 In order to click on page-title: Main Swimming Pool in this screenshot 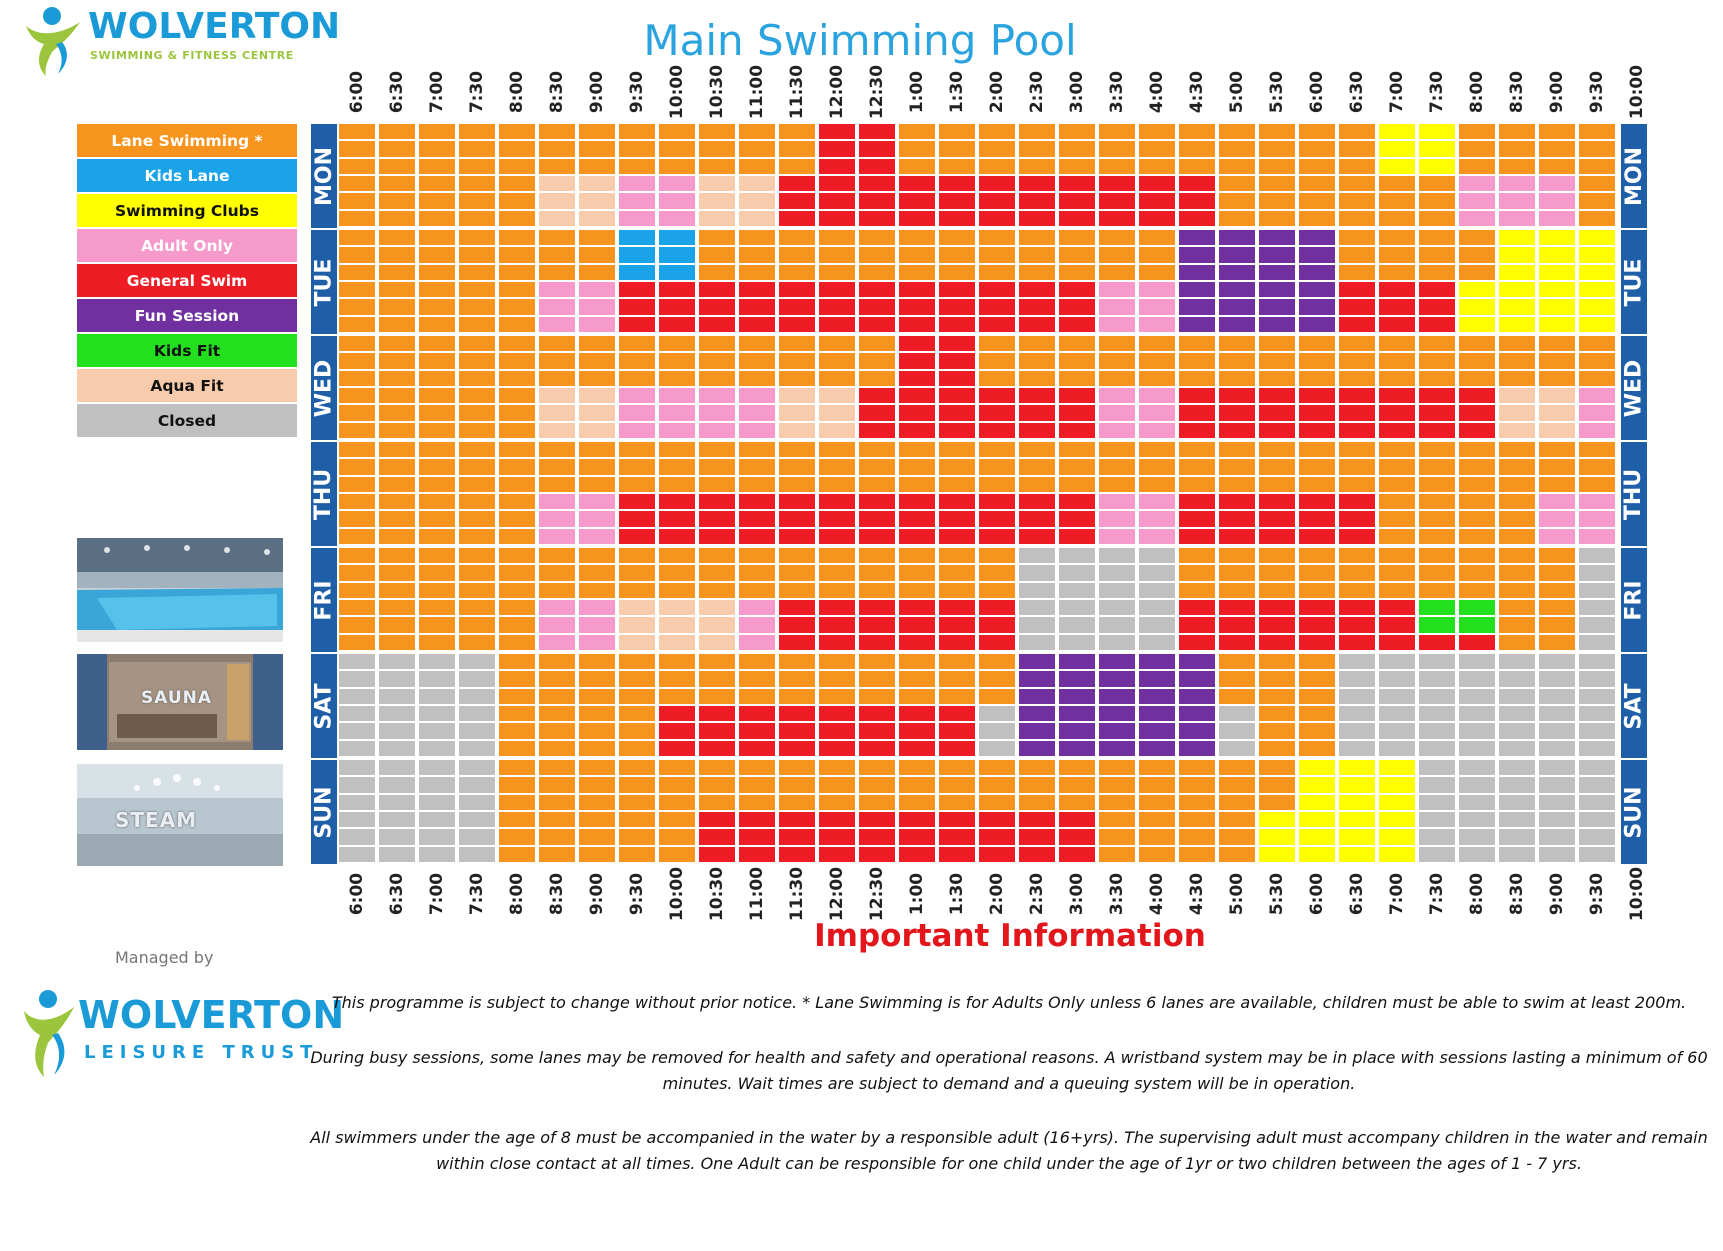, I will do `click(860, 40)`.